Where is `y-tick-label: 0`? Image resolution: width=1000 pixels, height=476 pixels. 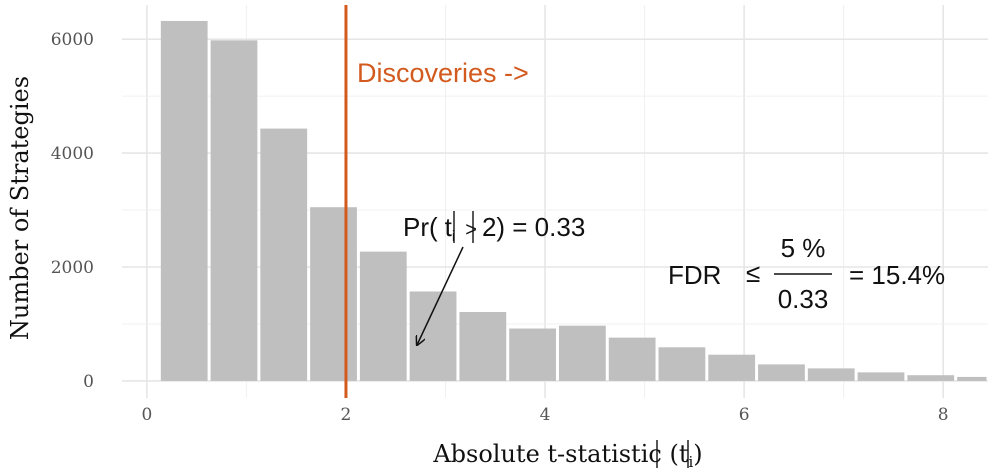
y-tick-label: 0 is located at coordinates (88, 382).